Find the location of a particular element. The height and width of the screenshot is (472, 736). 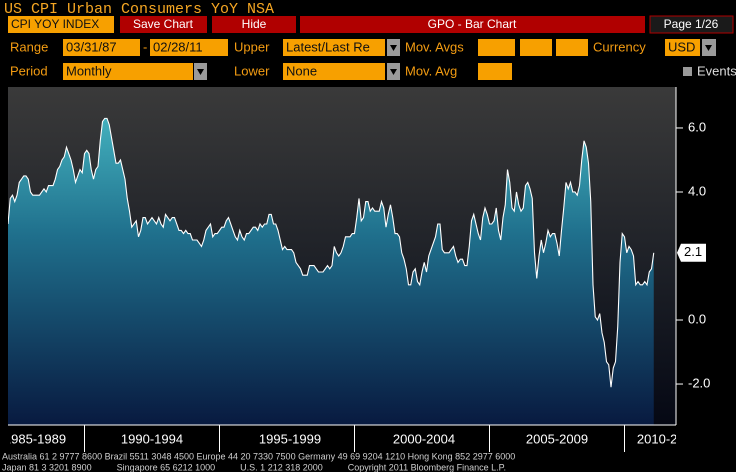

lower-value: None is located at coordinates (301, 70).